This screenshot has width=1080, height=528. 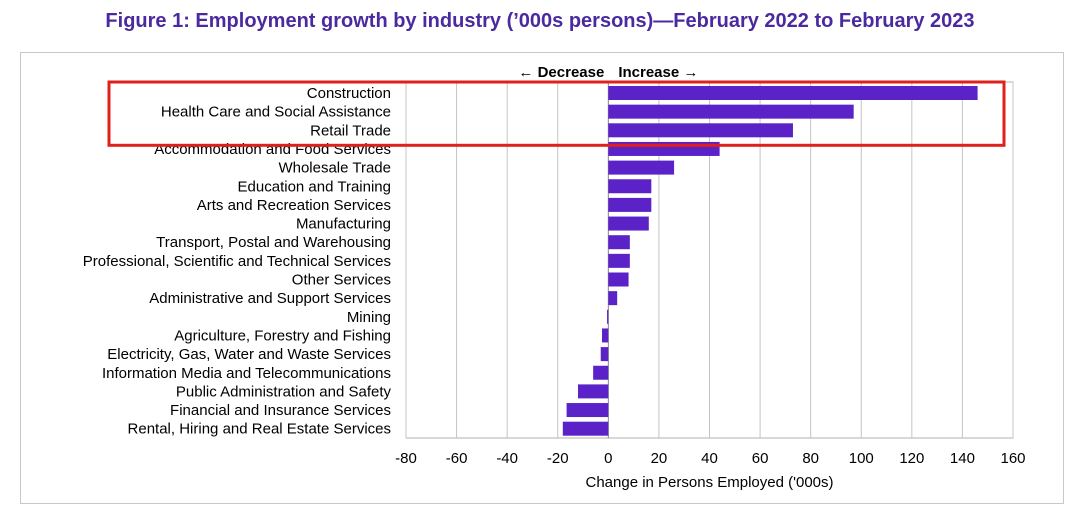 What do you see at coordinates (350, 130) in the screenshot?
I see `category-label: Retail Trade` at bounding box center [350, 130].